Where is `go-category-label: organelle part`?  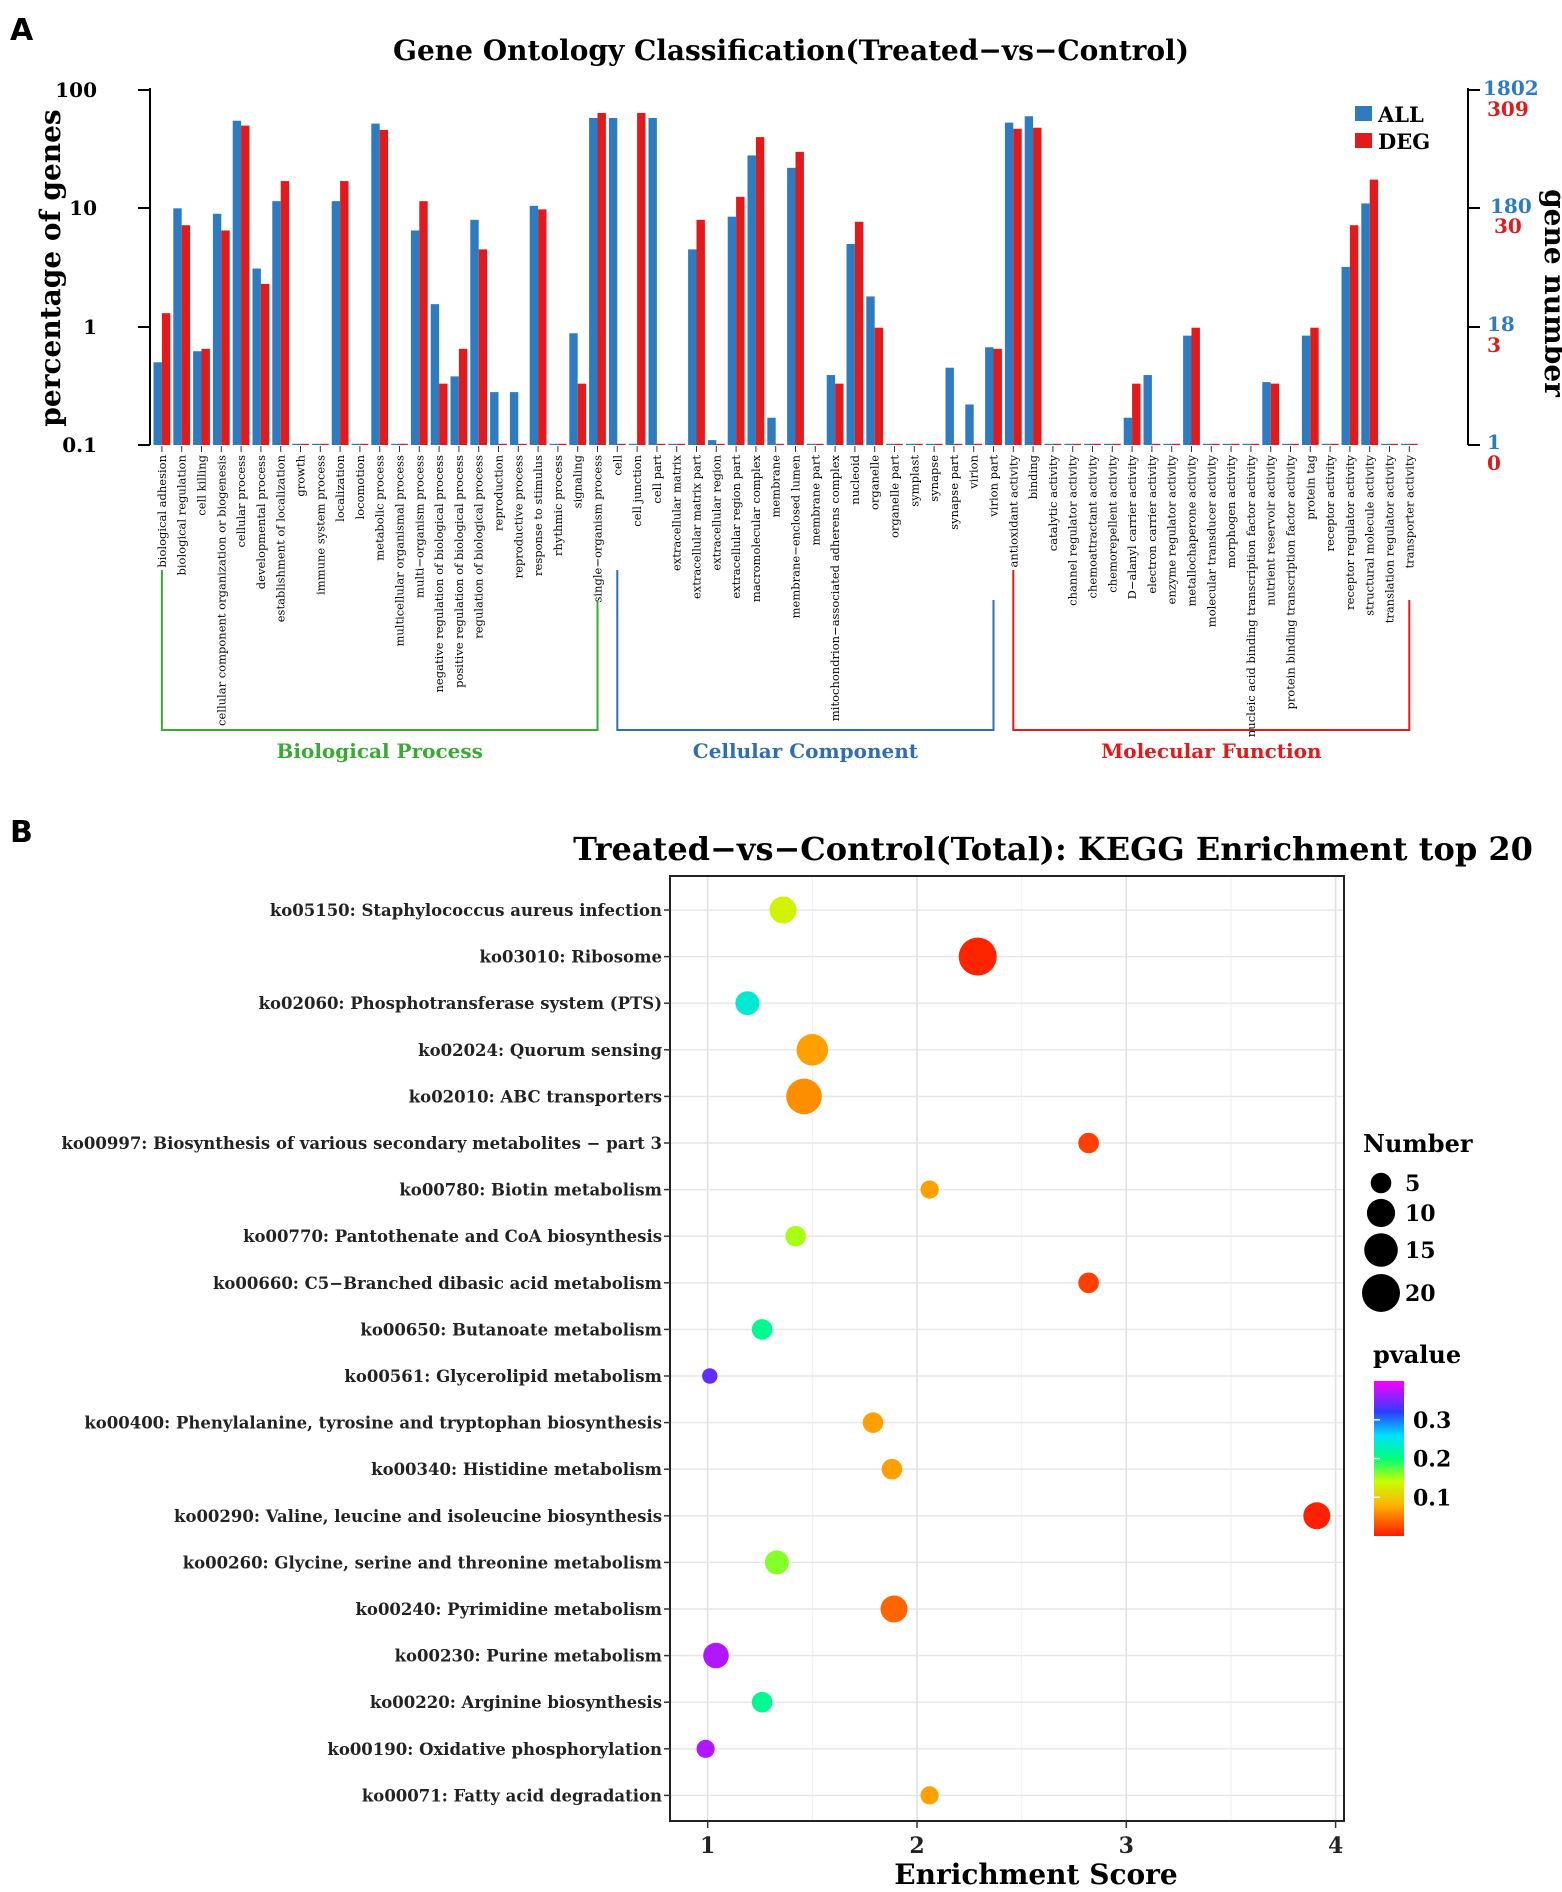
go-category-label: organelle part is located at coordinates (895, 496).